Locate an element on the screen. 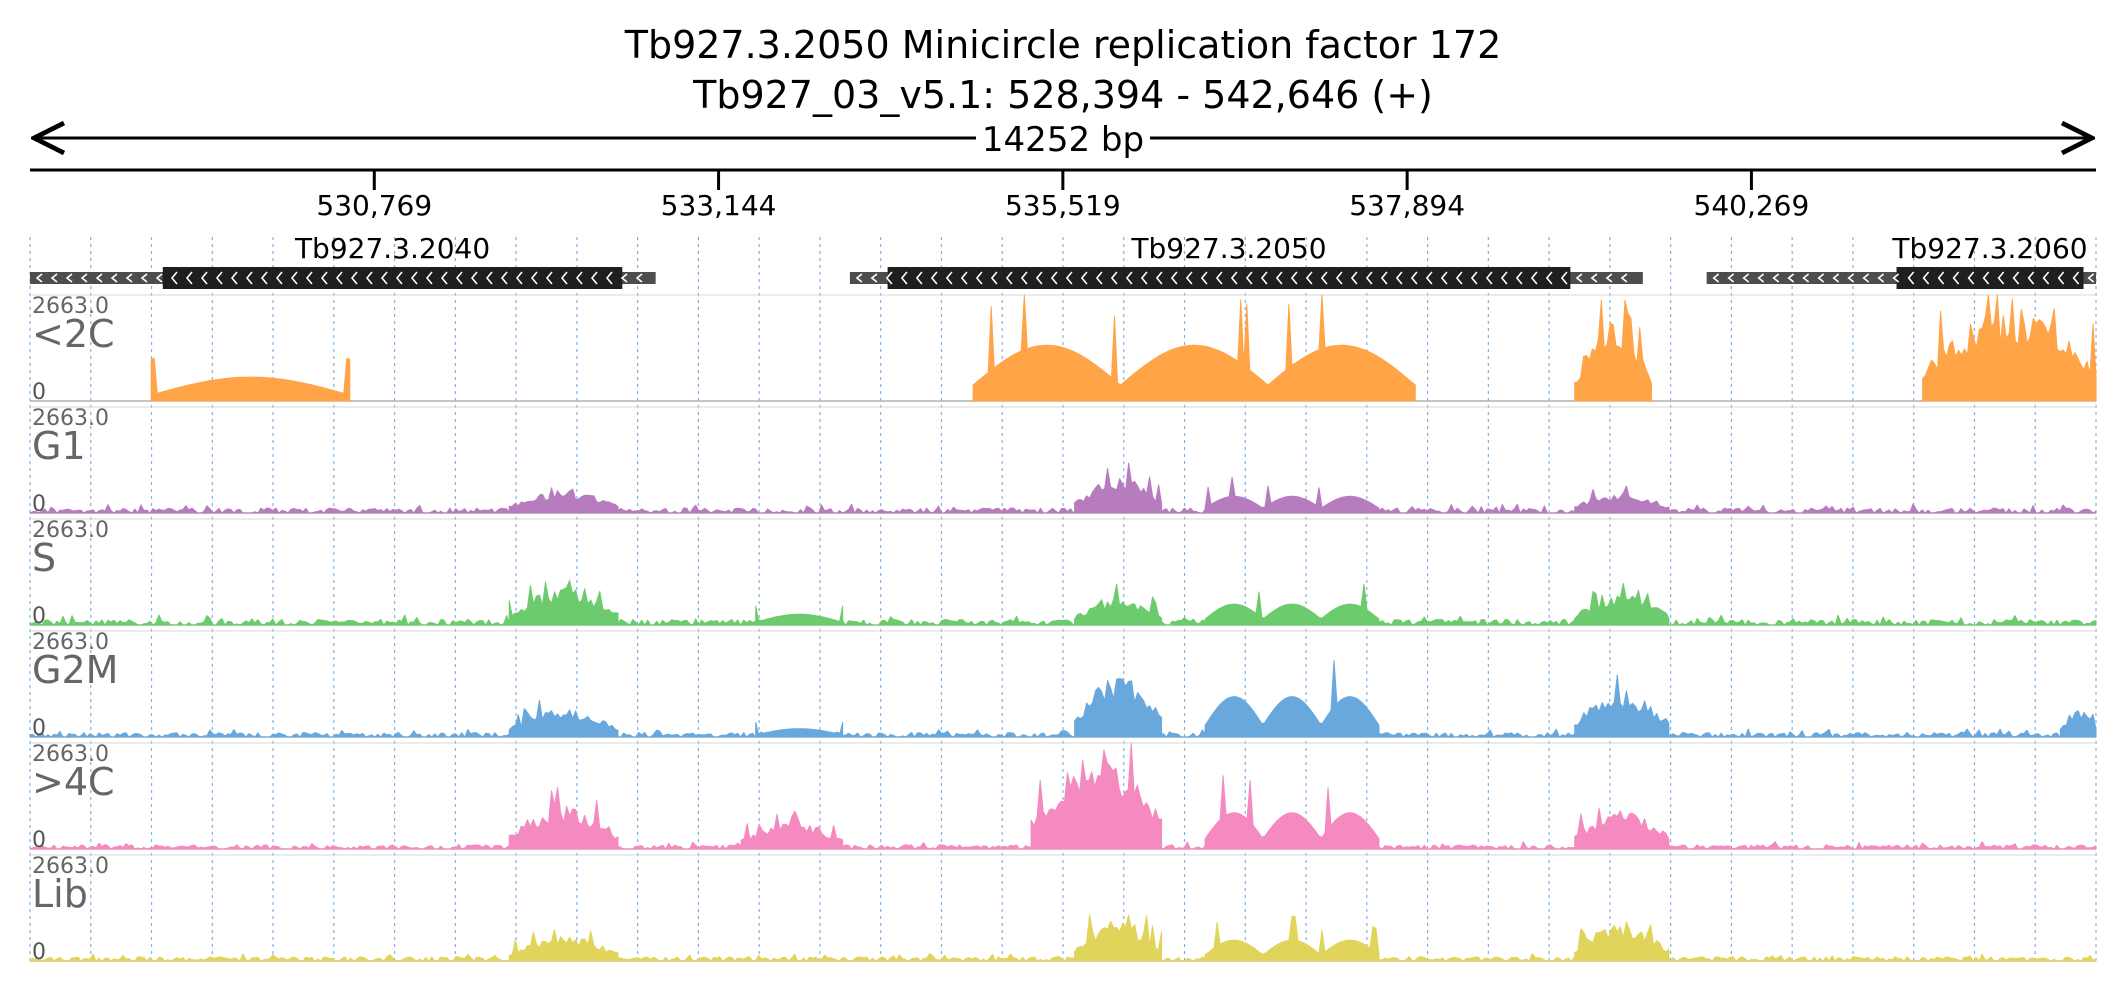 The image size is (2126, 1004). figure-subtitle: Tb927_03_v5.1: 528,394 - 542,646 (+) is located at coordinates (1062, 95).